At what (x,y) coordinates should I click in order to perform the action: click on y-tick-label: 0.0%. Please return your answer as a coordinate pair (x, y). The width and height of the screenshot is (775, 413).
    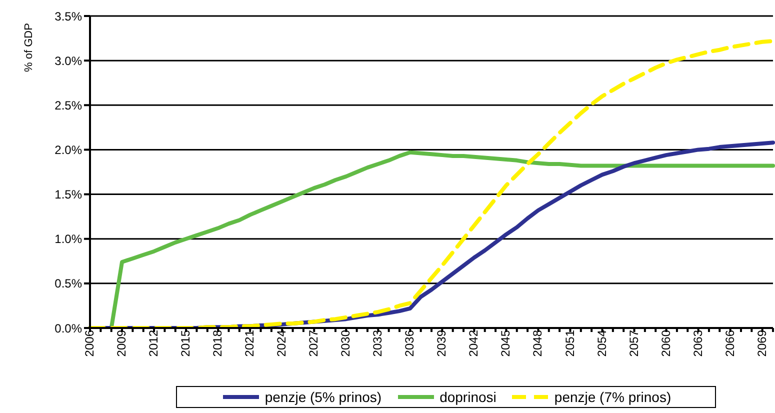
    Looking at the image, I should click on (68, 328).